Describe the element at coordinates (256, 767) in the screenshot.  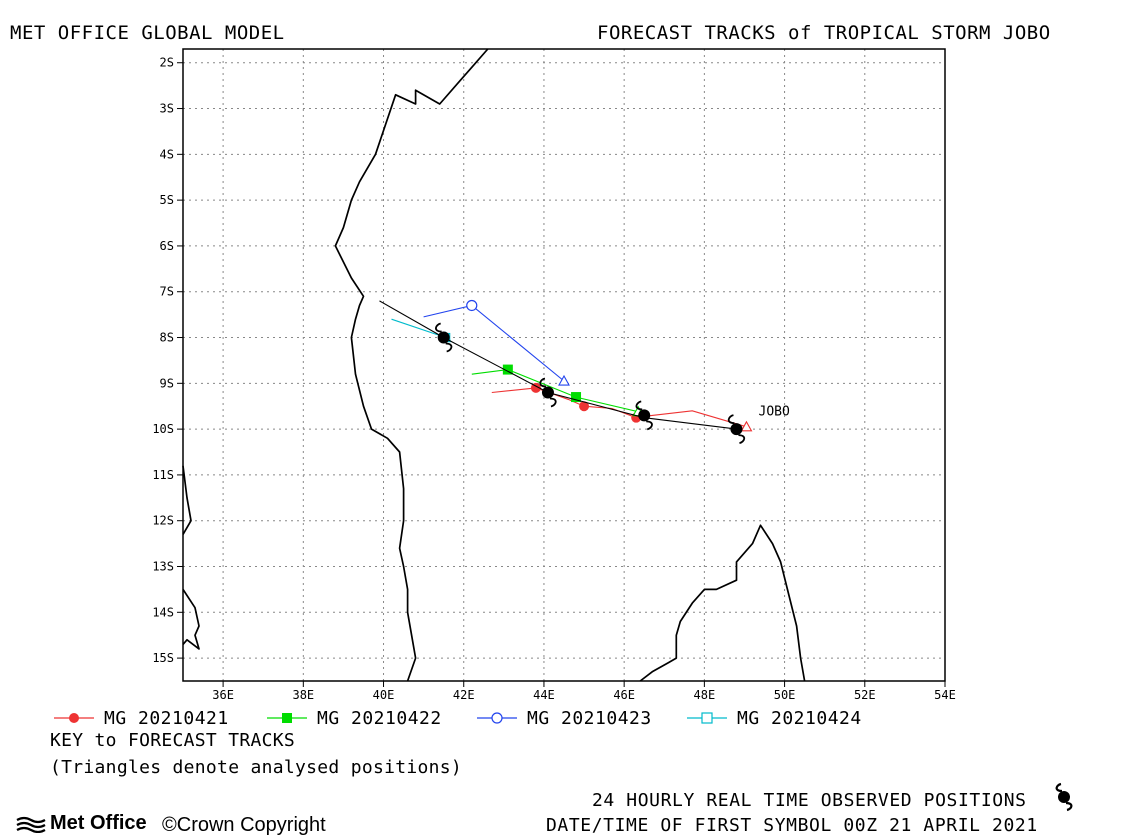
I see `key-note: (Triangles denote analysed positions)` at that location.